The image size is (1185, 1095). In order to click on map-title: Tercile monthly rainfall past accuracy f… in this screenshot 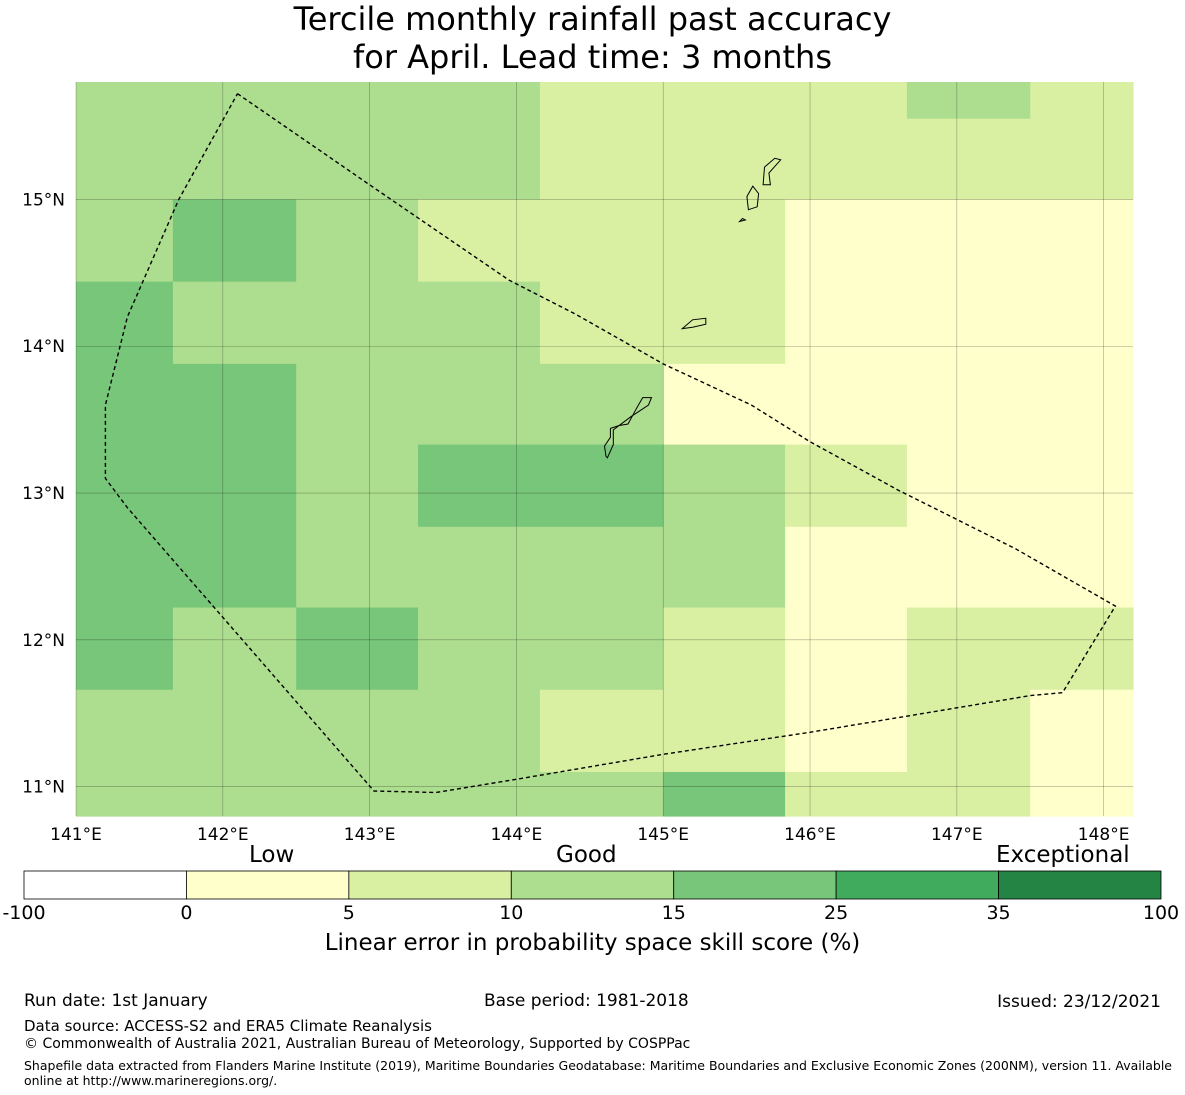, I will do `click(592, 38)`.